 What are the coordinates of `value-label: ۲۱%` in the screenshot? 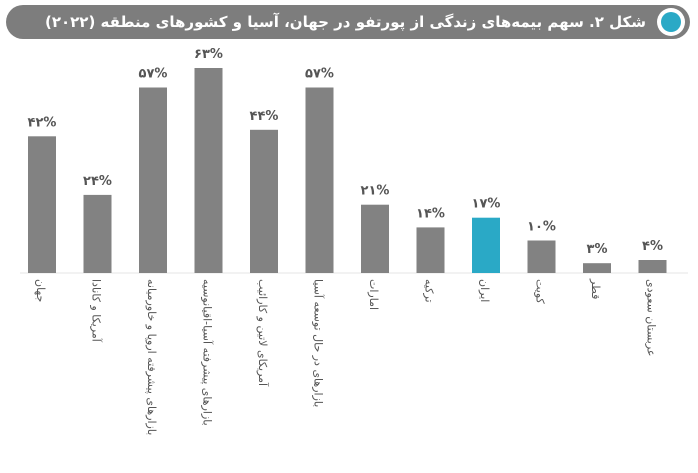 It's located at (375, 191).